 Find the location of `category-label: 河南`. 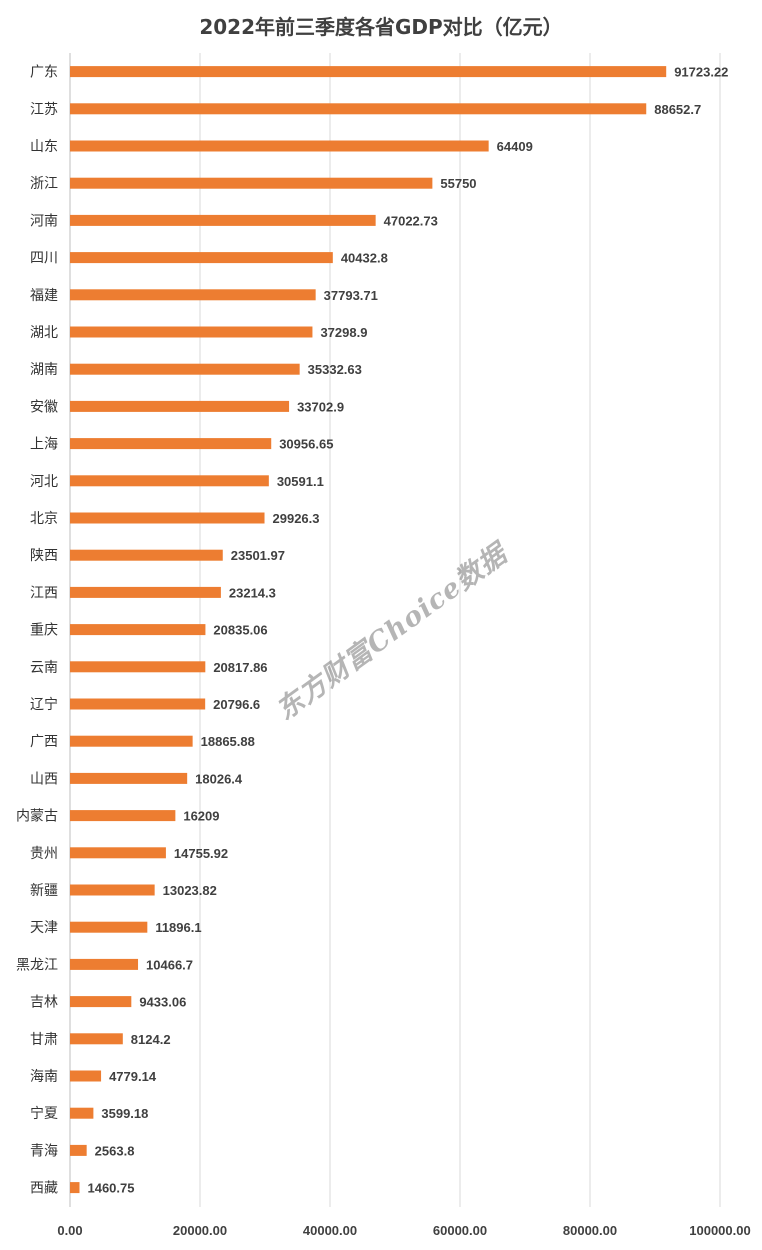

category-label: 河南 is located at coordinates (44, 221).